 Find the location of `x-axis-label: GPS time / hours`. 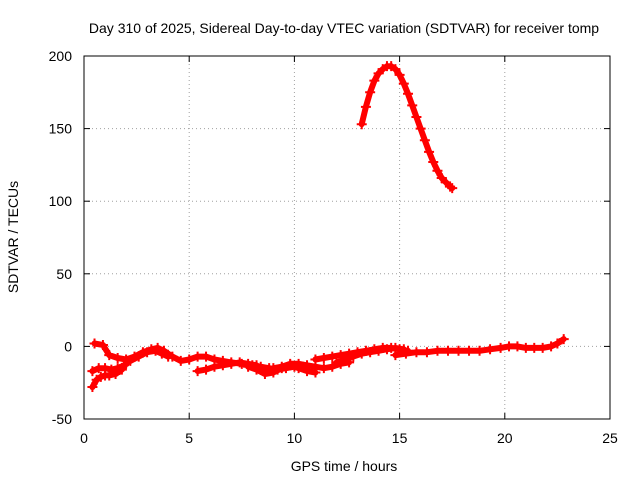

x-axis-label: GPS time / hours is located at coordinates (344, 466).